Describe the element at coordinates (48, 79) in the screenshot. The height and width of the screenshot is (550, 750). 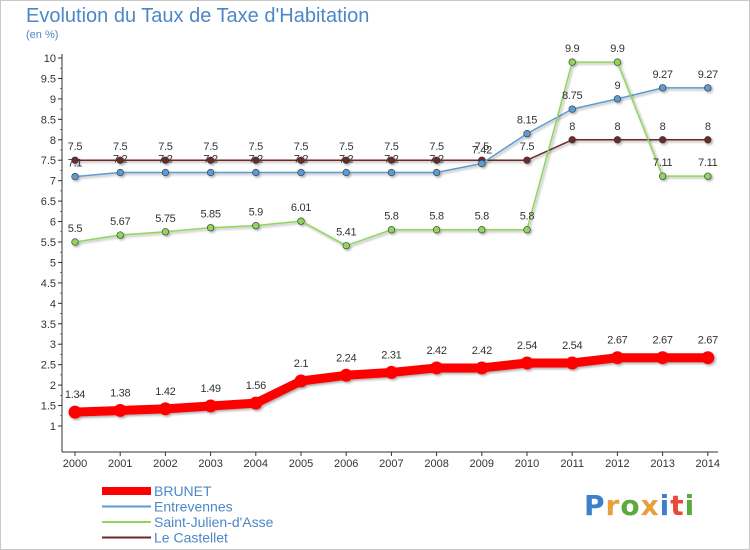
I see `y-tick-label: 9.5` at that location.